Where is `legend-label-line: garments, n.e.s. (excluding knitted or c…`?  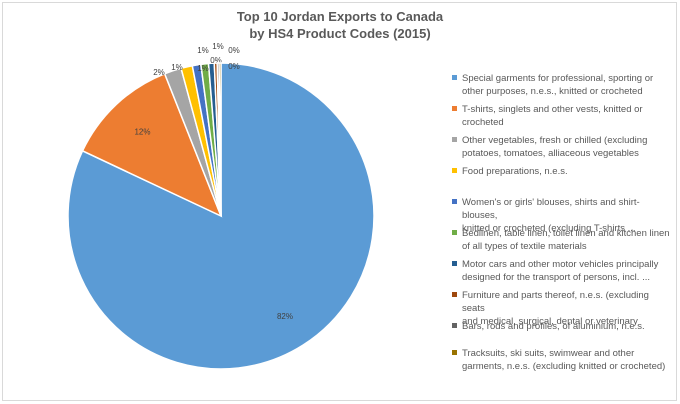 legend-label-line: garments, n.e.s. (excluding knitted or c… is located at coordinates (564, 366).